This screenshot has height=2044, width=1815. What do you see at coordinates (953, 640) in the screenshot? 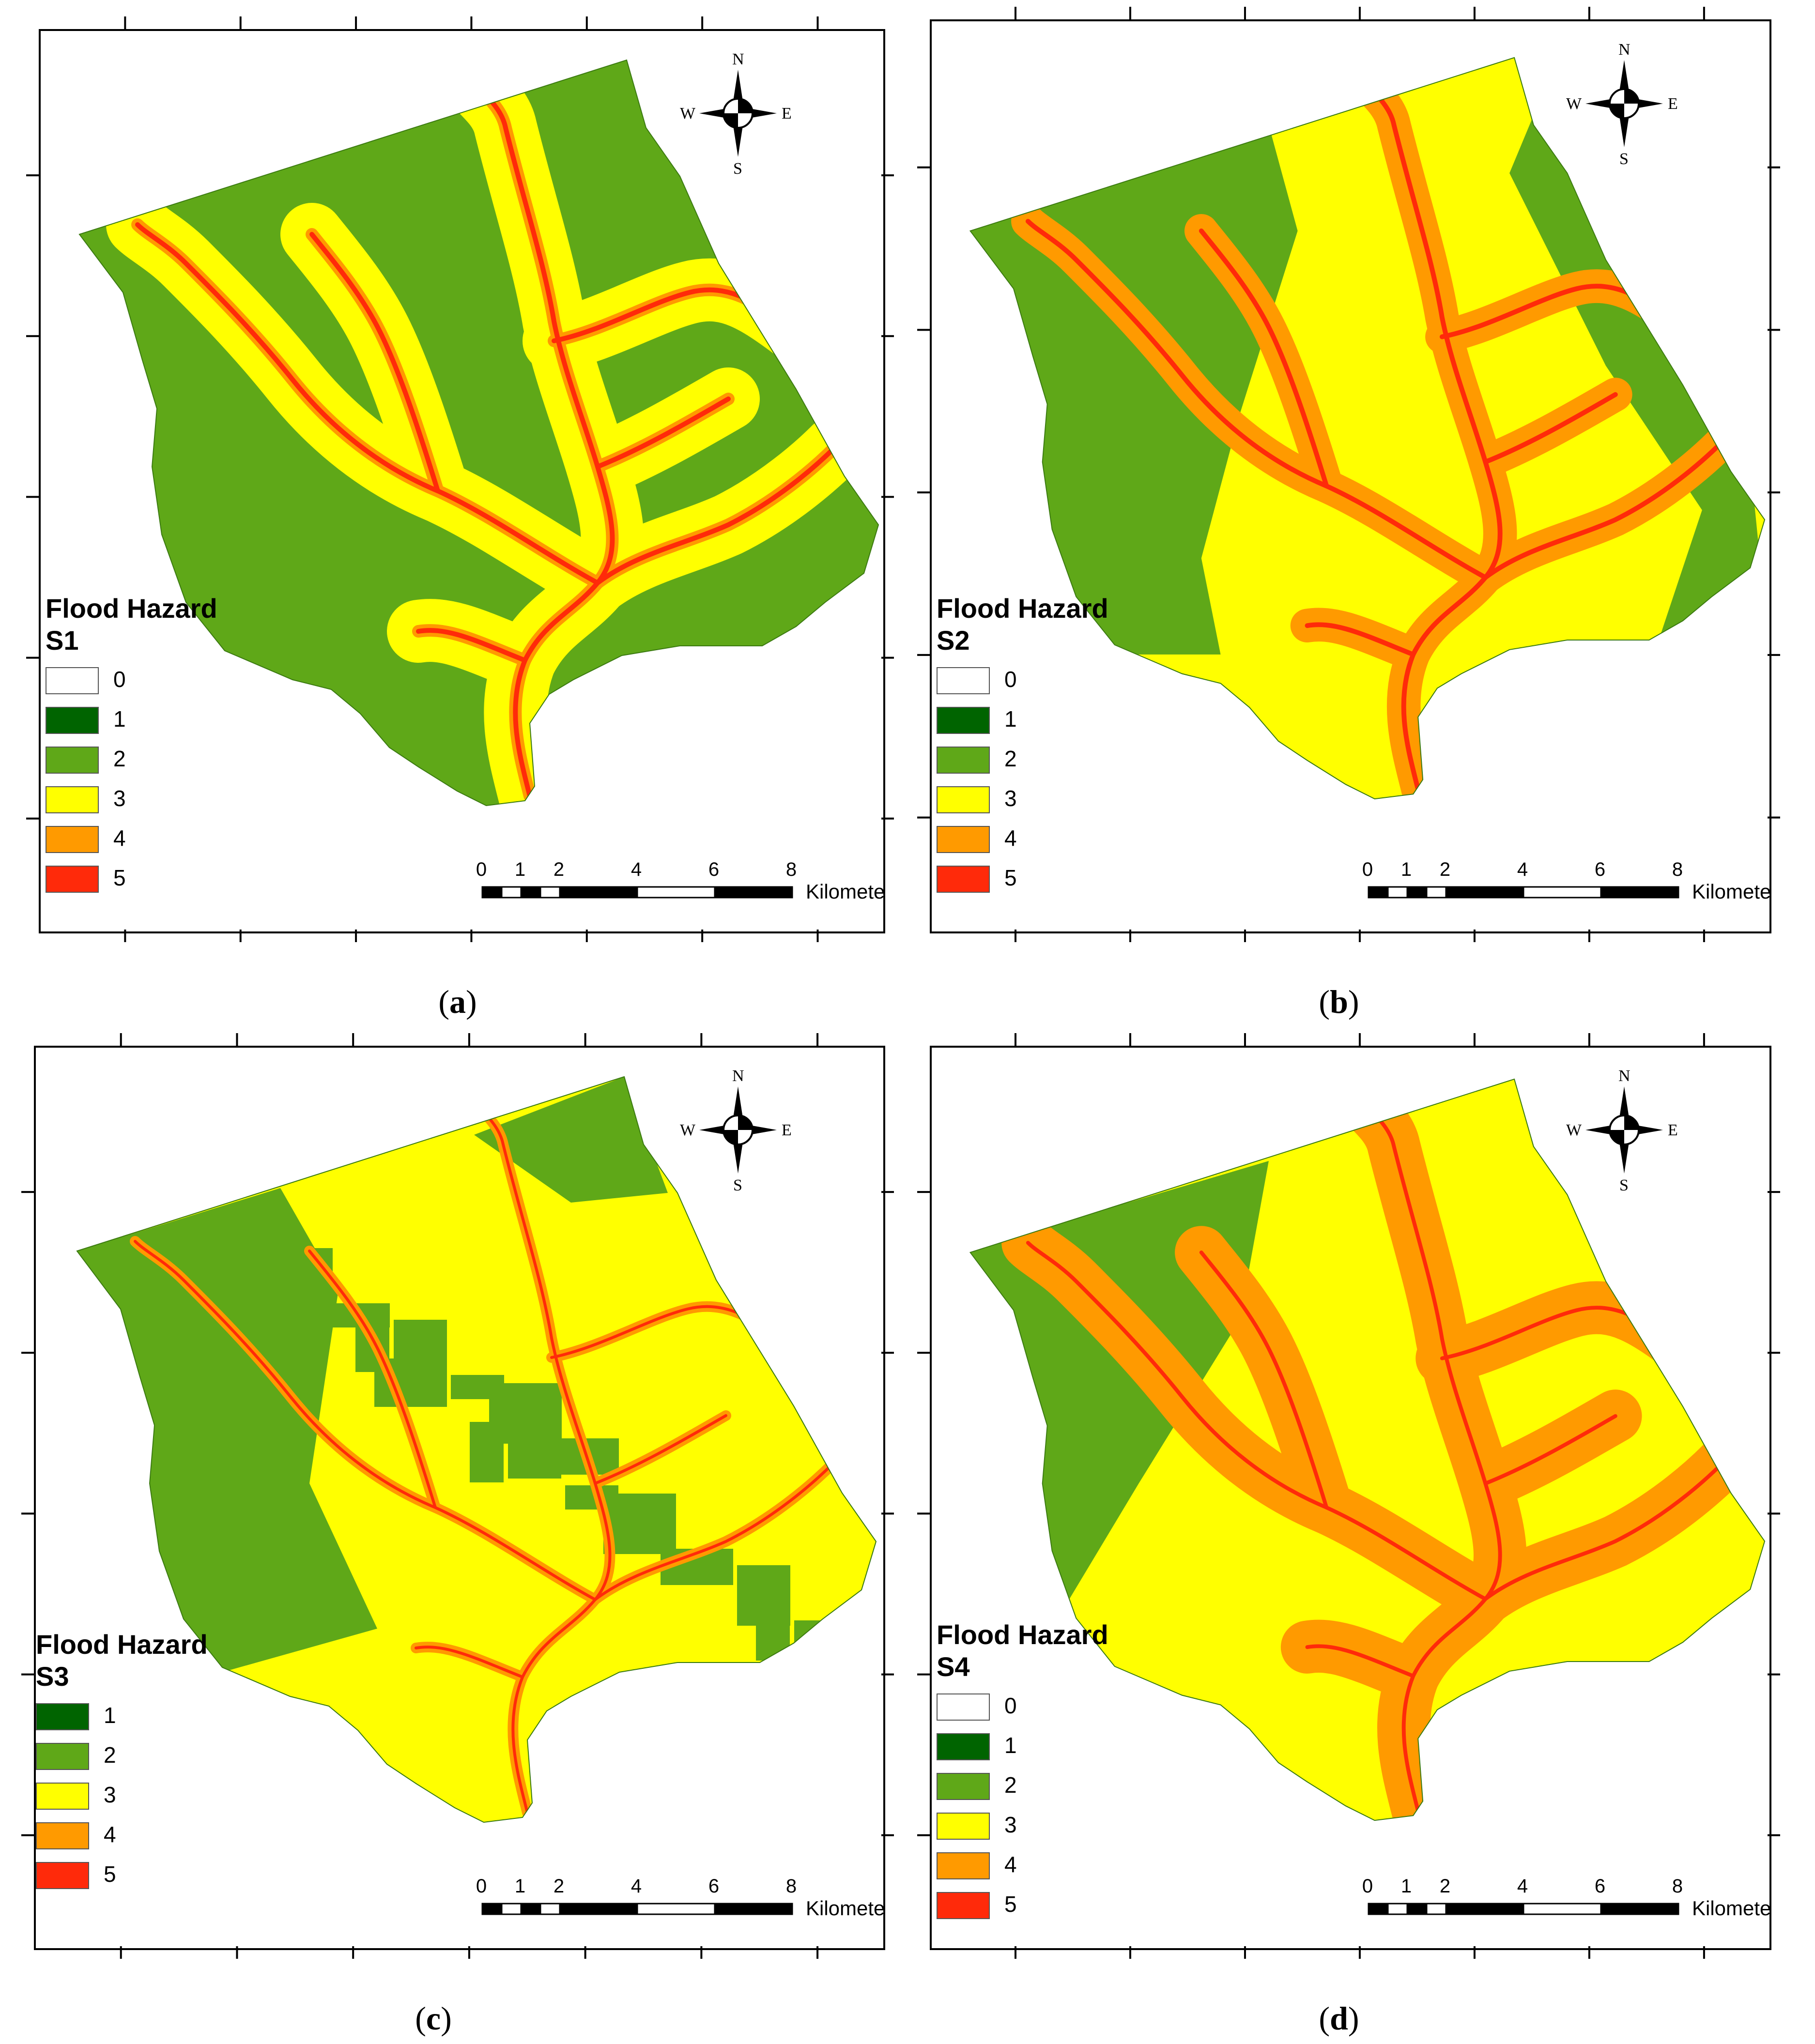
I see `legend-scenario: S2` at bounding box center [953, 640].